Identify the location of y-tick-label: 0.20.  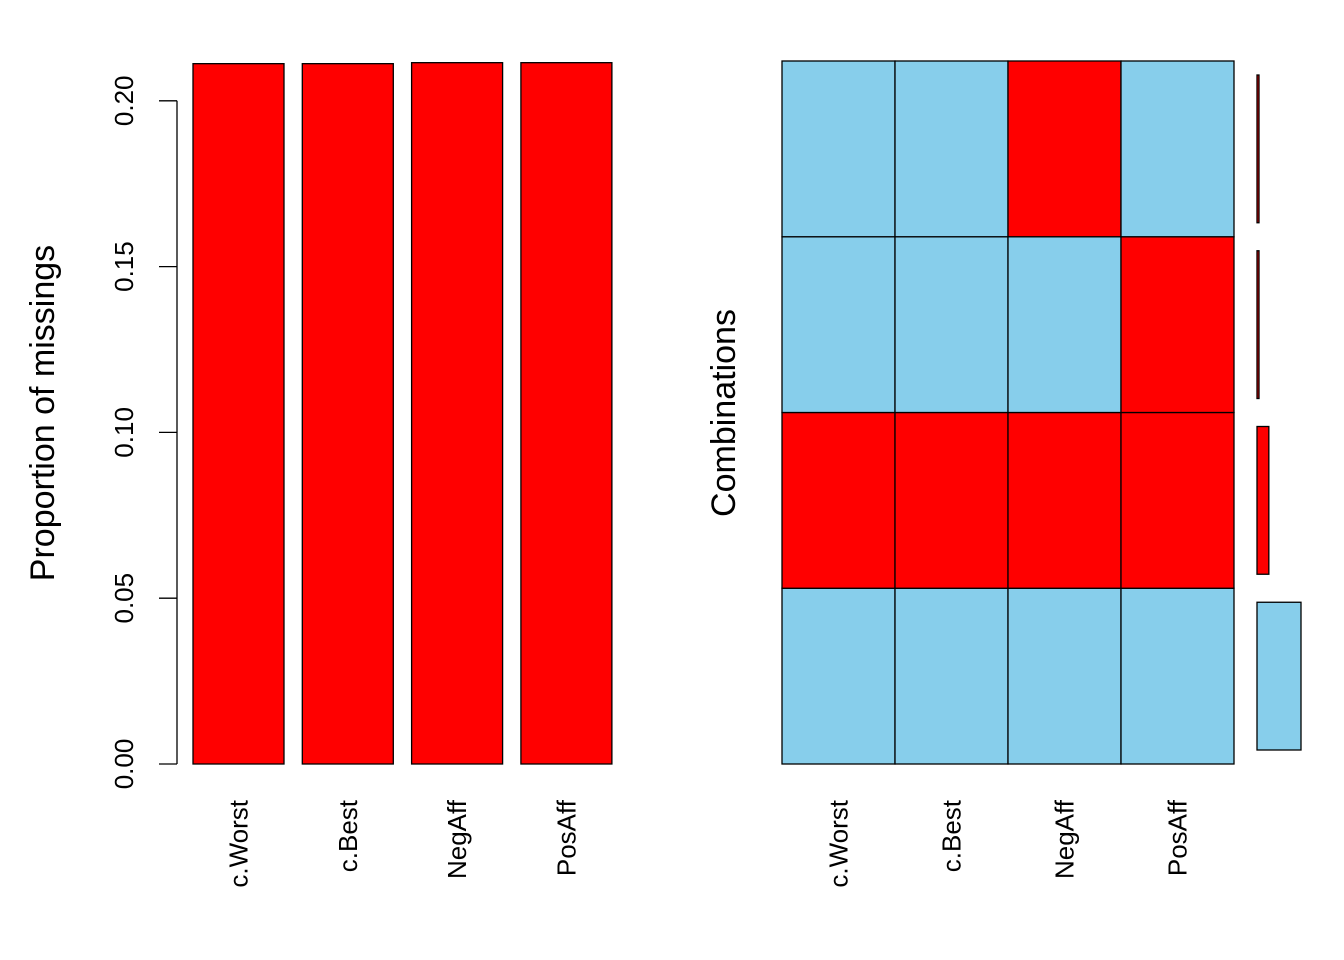
(124, 100).